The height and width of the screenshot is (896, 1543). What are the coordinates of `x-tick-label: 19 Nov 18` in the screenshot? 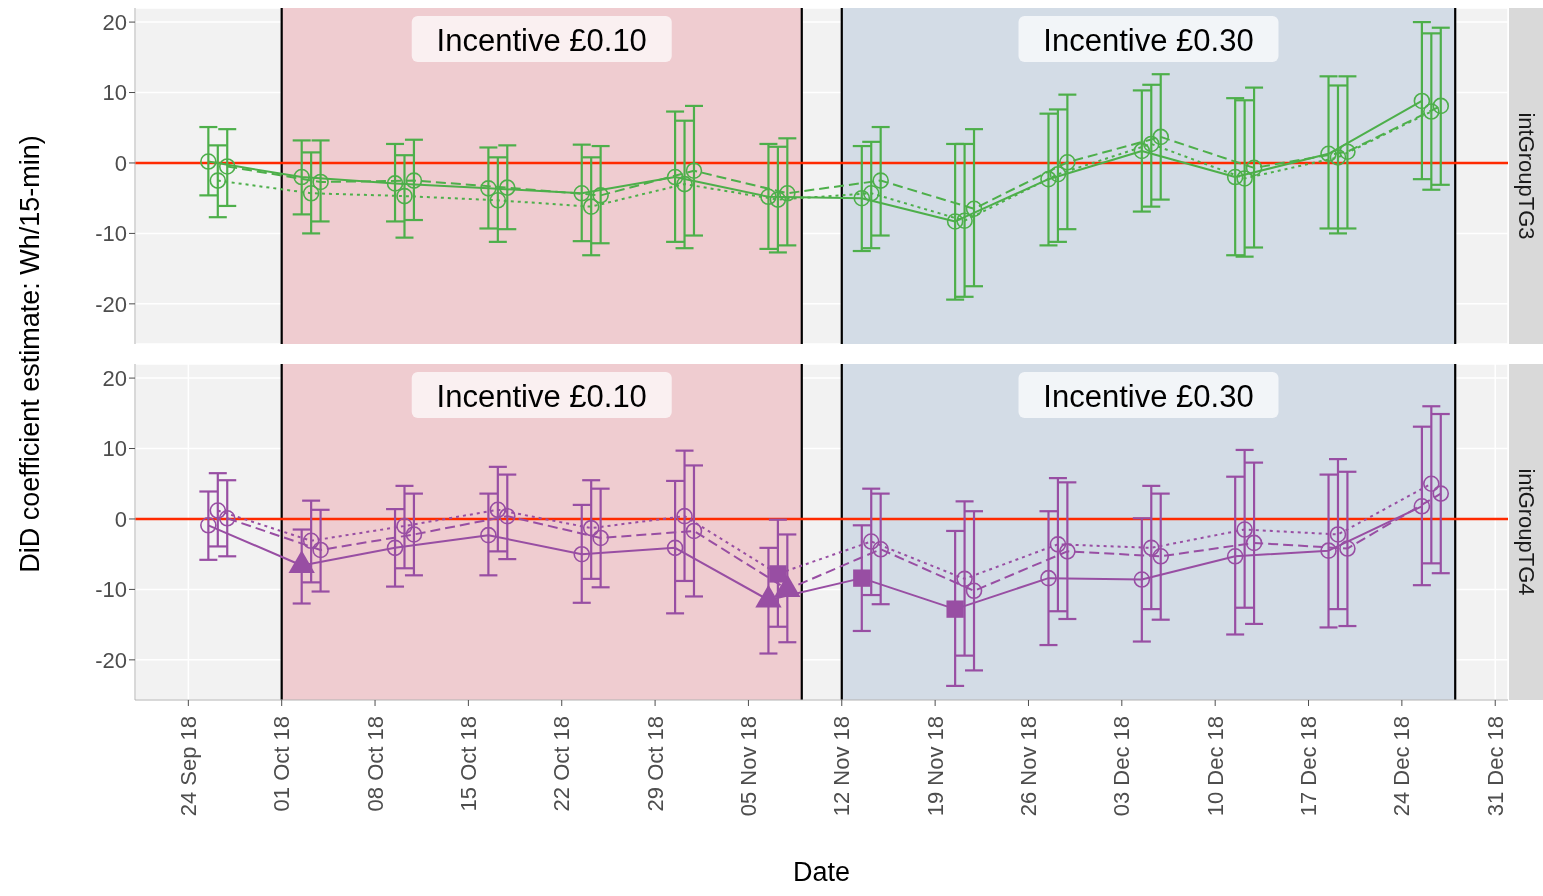 It's located at (935, 766).